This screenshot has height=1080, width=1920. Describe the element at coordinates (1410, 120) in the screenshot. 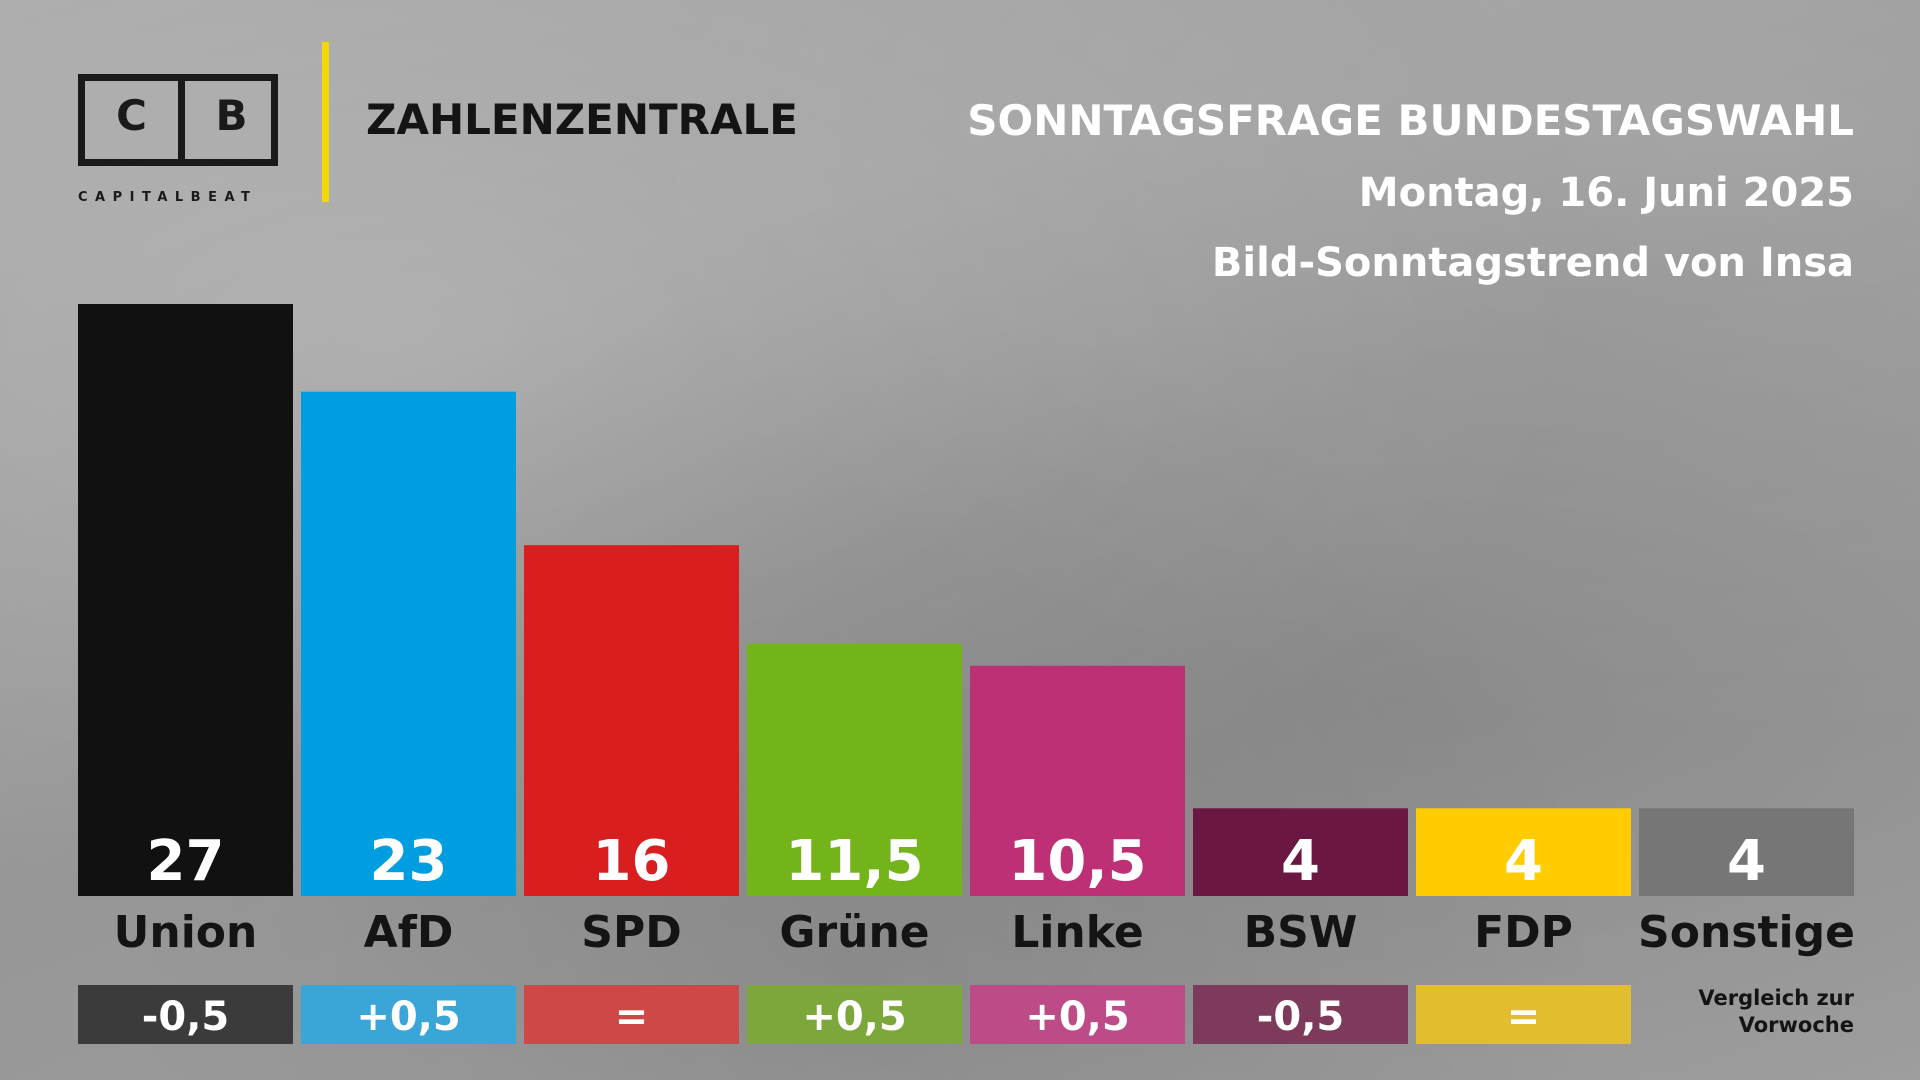

I see `chart-title: SONNTAGSFRAGE BUNDESTAGSWAHL` at that location.